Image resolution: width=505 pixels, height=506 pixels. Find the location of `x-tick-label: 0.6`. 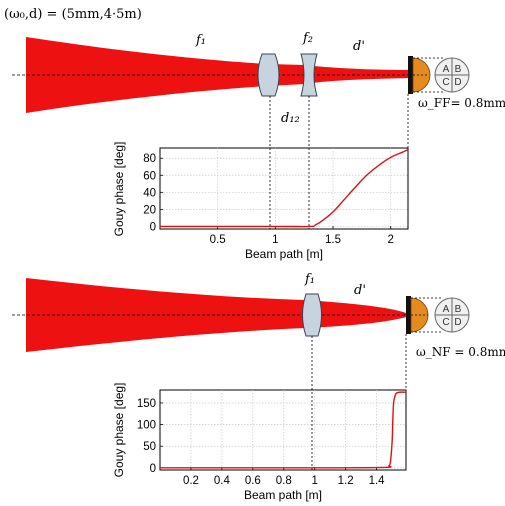

x-tick-label: 0.6 is located at coordinates (253, 481).